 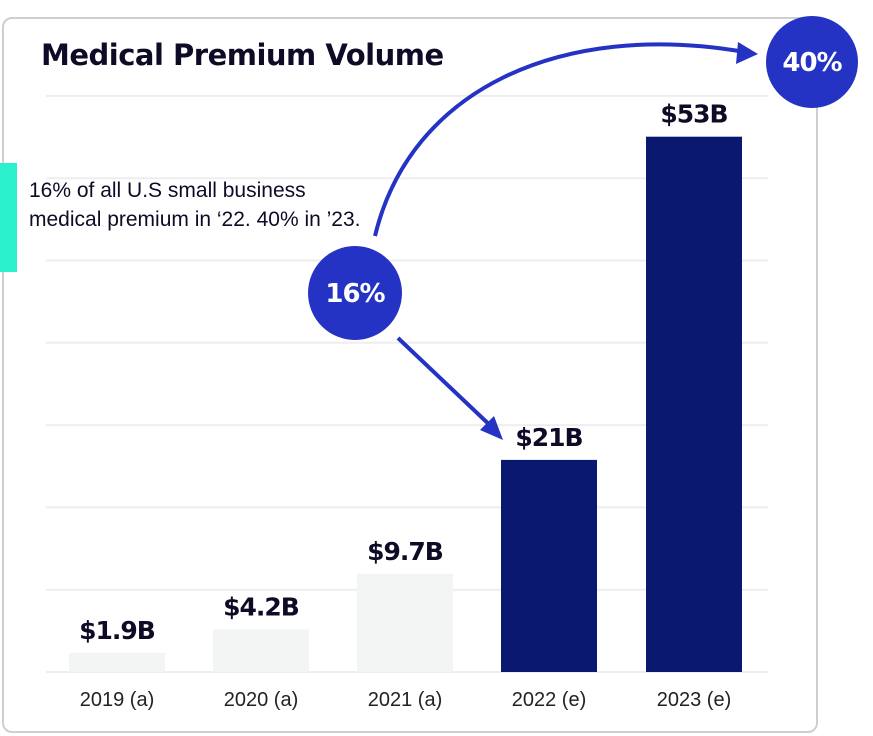 What do you see at coordinates (694, 700) in the screenshot?
I see `x-tick-label: 2023 (e)` at bounding box center [694, 700].